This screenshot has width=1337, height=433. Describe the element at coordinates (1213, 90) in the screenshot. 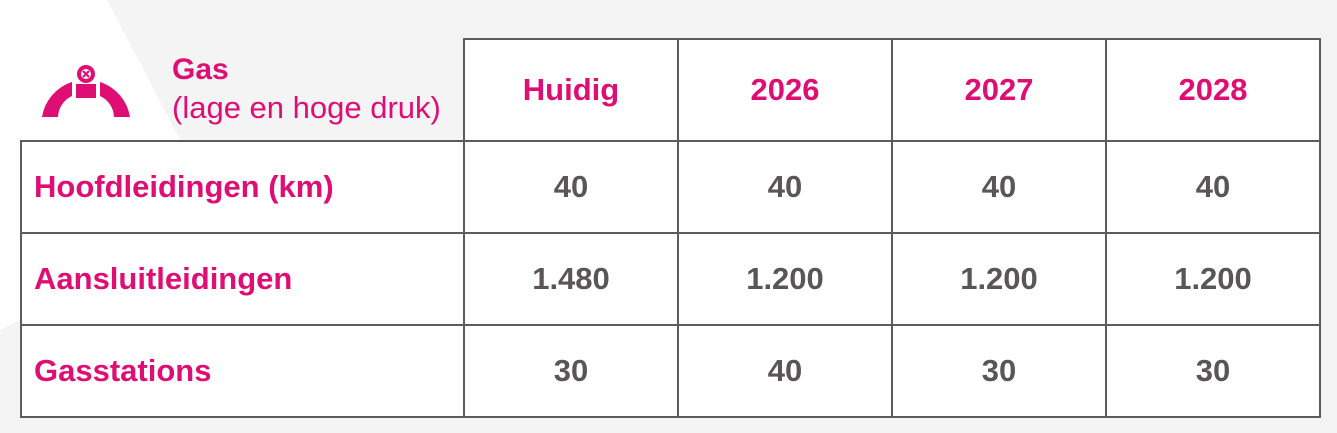

I see `column-header: 2028` at that location.